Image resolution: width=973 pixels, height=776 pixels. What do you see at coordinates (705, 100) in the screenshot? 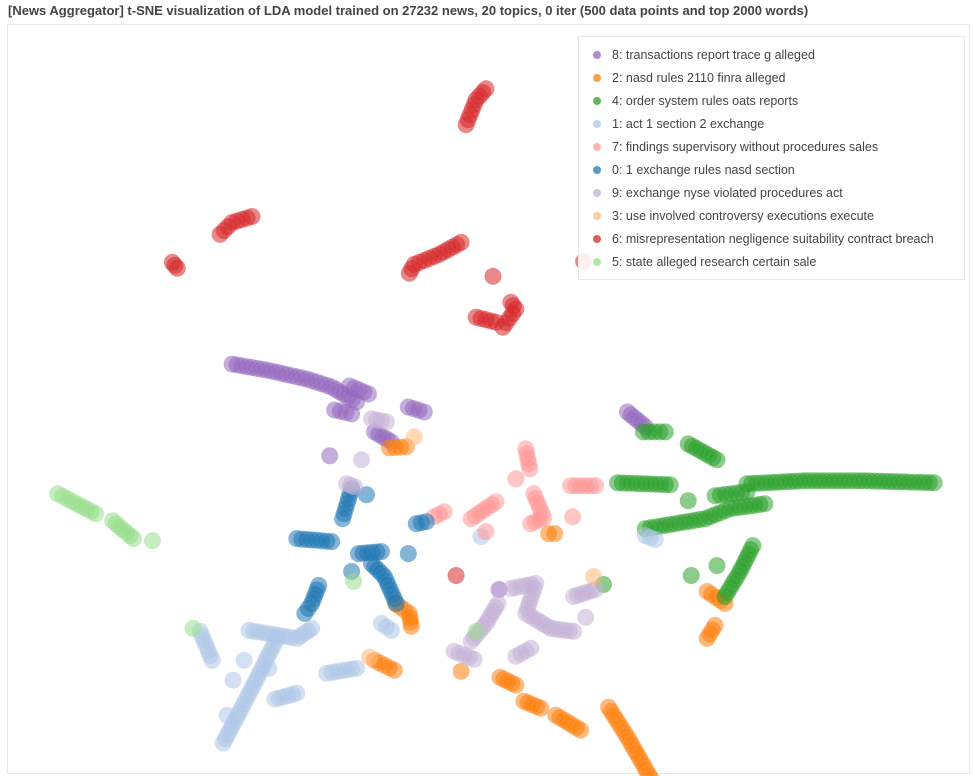
I see `legend-label: 4: order system rules oats reports` at bounding box center [705, 100].